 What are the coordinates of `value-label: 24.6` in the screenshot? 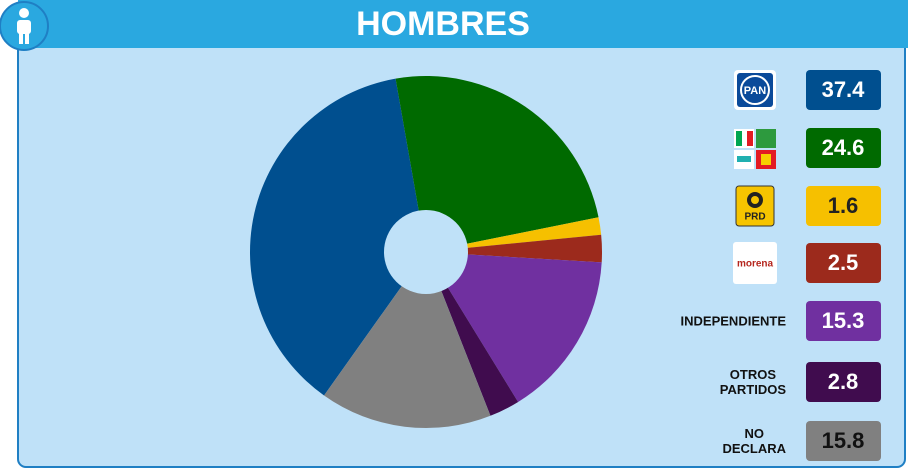 It's located at (843, 147).